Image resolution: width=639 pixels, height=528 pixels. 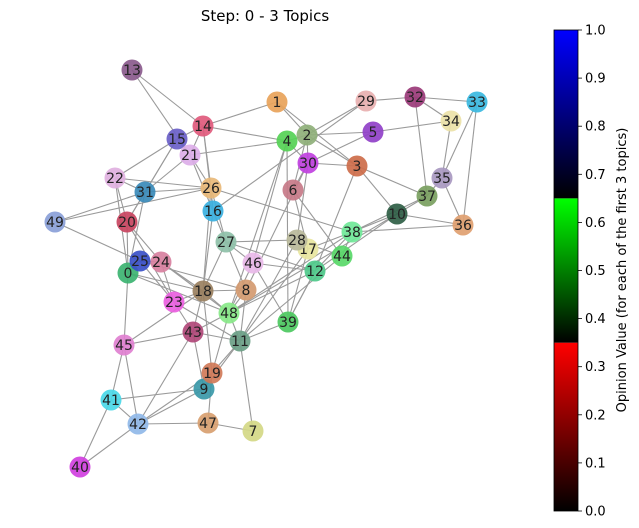 I want to click on node-label-10: 10, so click(x=397, y=215).